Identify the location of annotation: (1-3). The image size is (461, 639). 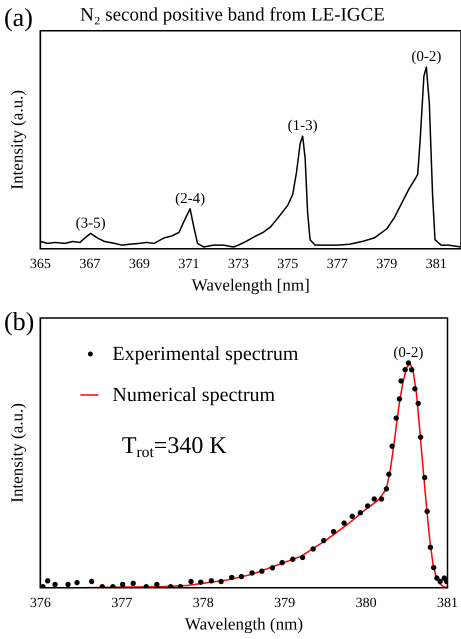
(303, 126).